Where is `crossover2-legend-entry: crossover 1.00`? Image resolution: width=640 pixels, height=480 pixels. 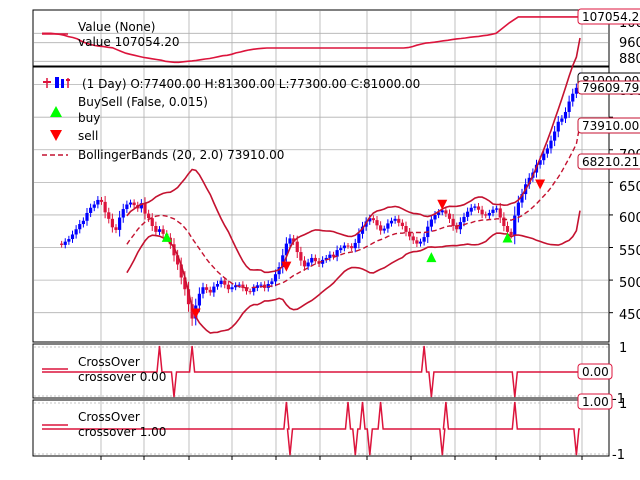 crossover2-legend-entry: crossover 1.00 is located at coordinates (122, 432).